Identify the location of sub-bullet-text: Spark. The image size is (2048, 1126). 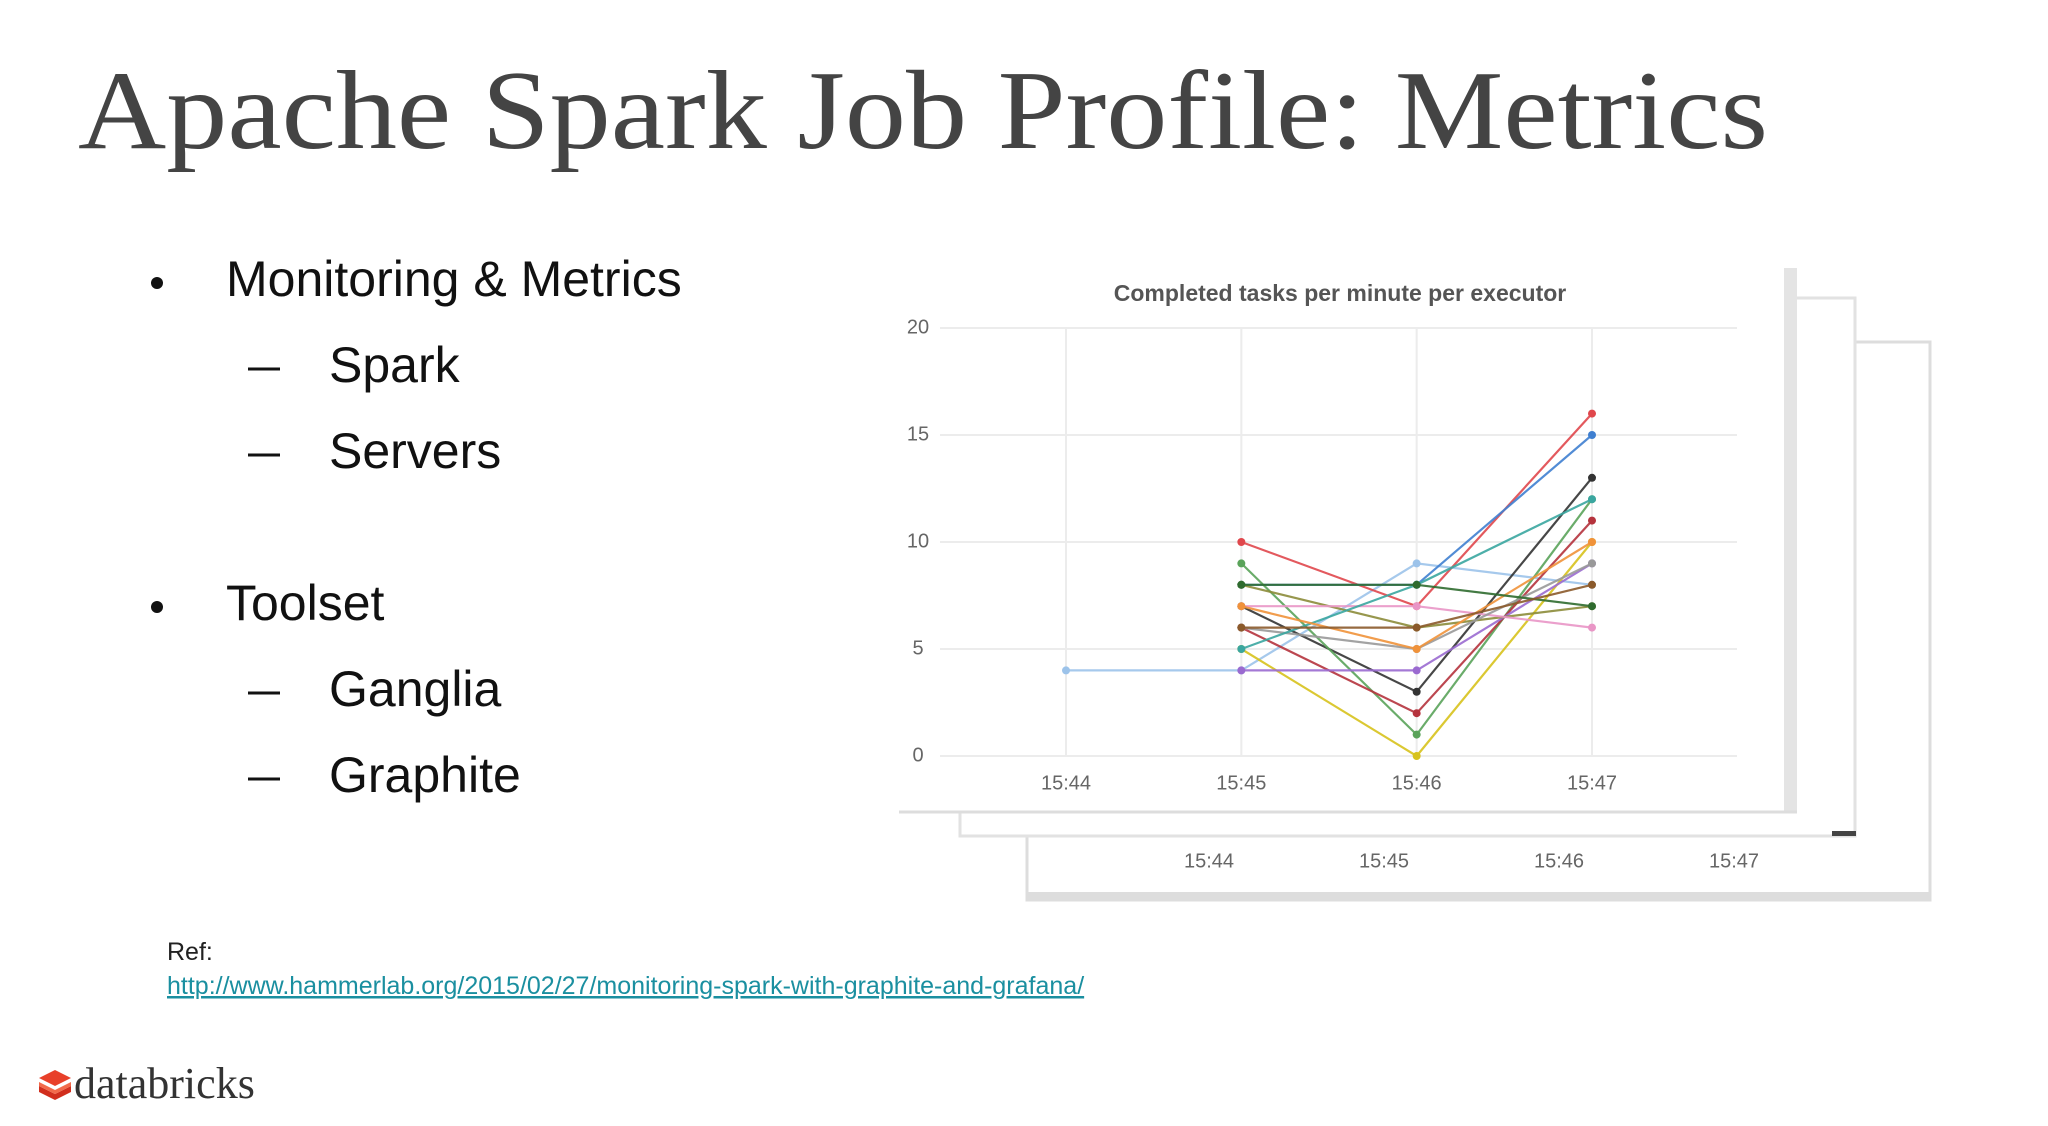
(395, 365).